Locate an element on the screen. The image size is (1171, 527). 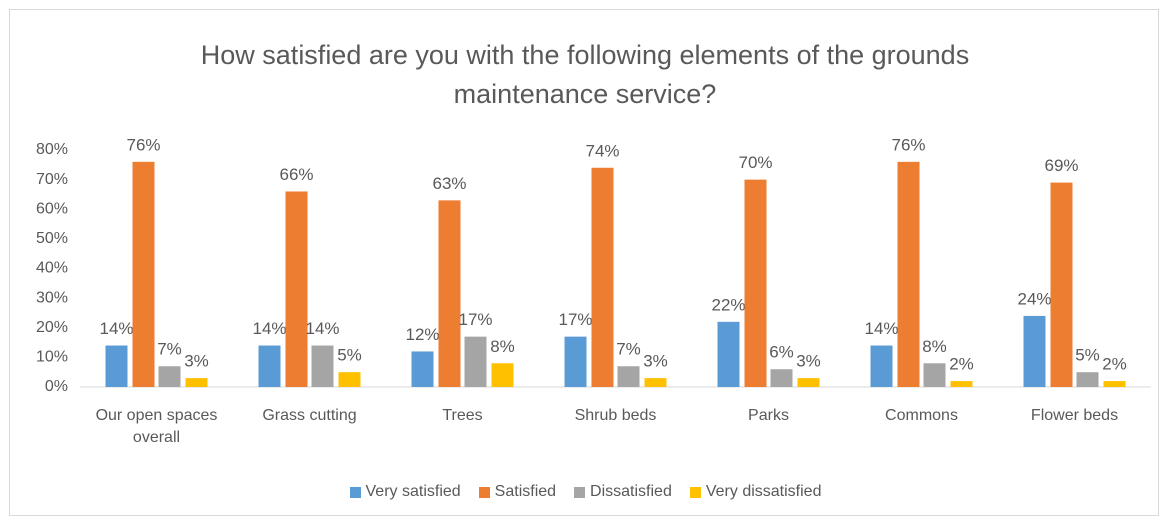
legend-item: Very dissatisfied is located at coordinates (755, 492).